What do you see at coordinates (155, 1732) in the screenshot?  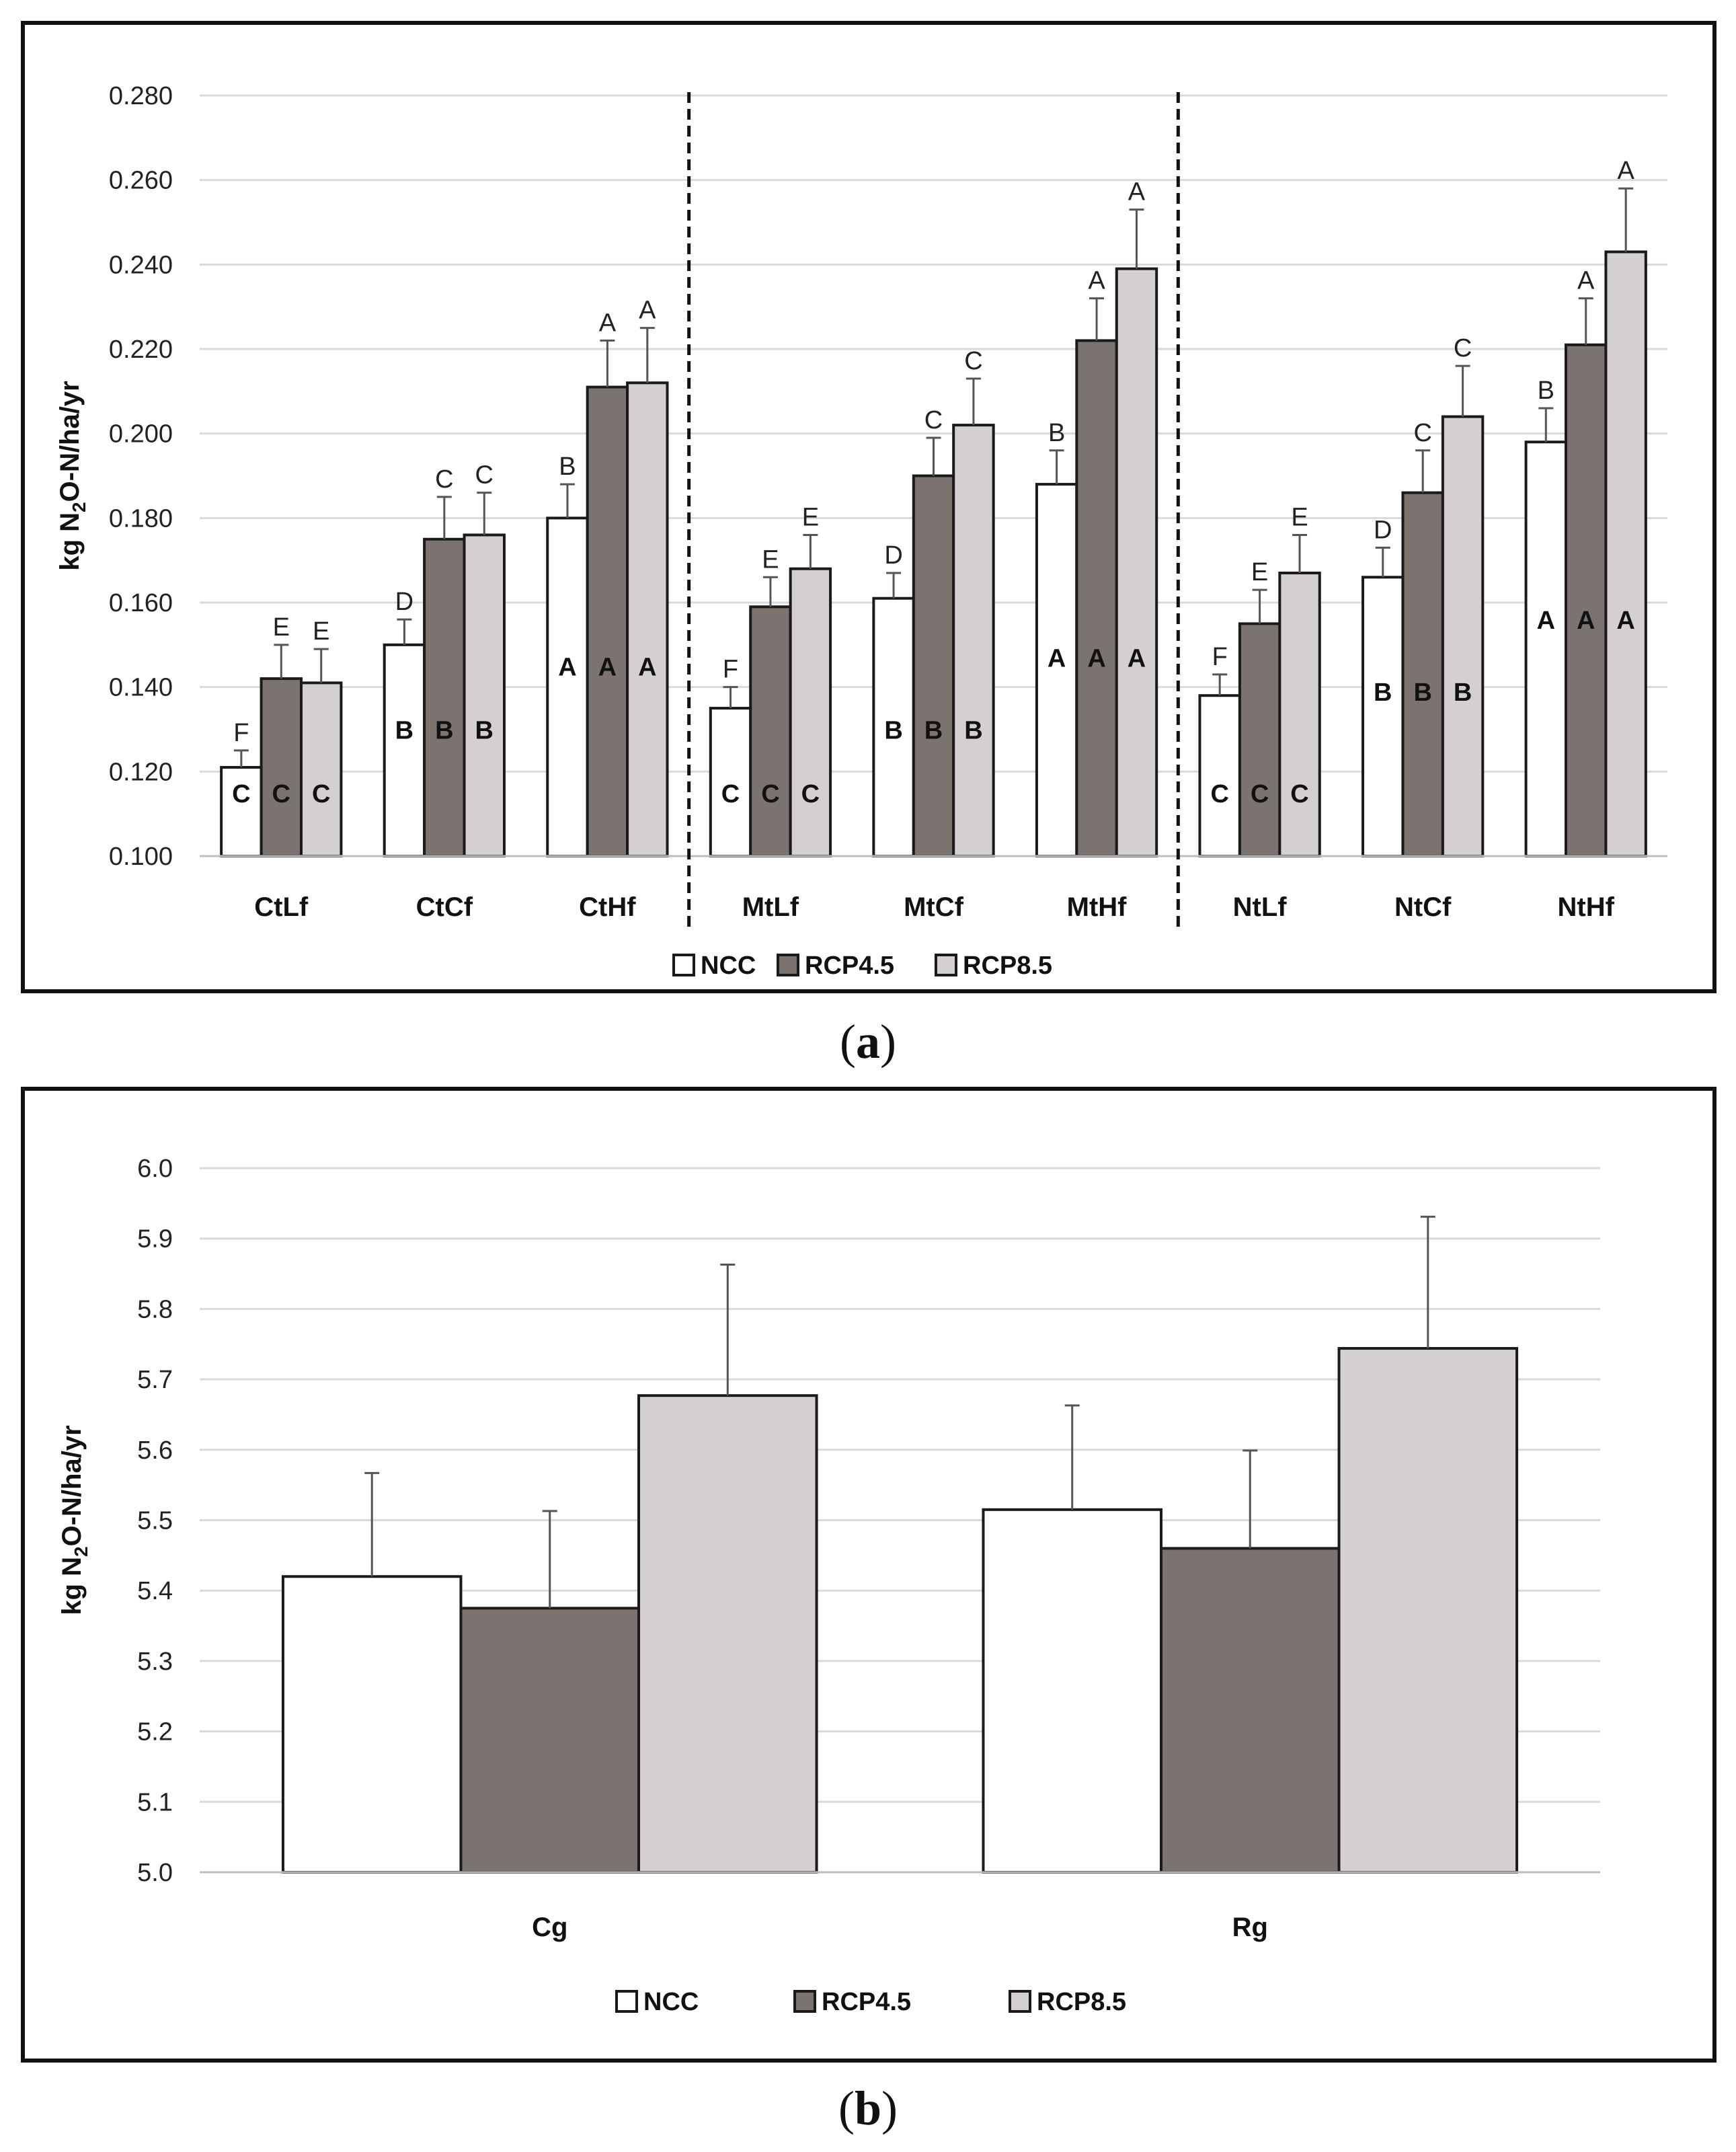 I see `y-tick-label: 5.2` at bounding box center [155, 1732].